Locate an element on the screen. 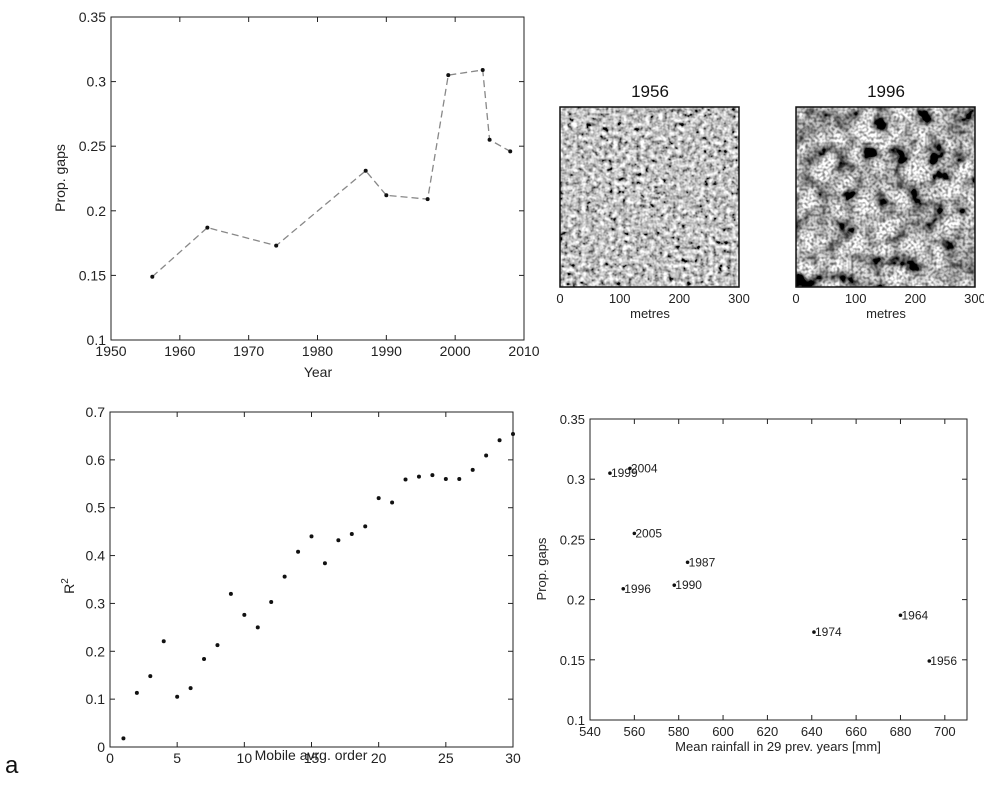 Image resolution: width=984 pixels, height=785 pixels. point-label: 1974 is located at coordinates (828, 632).